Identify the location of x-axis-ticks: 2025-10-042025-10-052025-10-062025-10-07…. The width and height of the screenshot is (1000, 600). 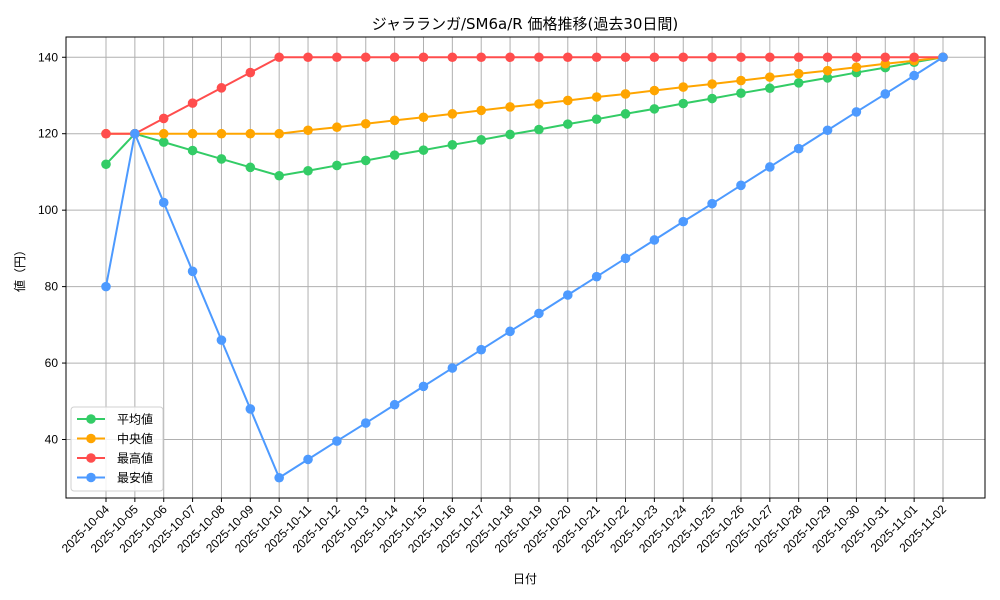
(504, 527).